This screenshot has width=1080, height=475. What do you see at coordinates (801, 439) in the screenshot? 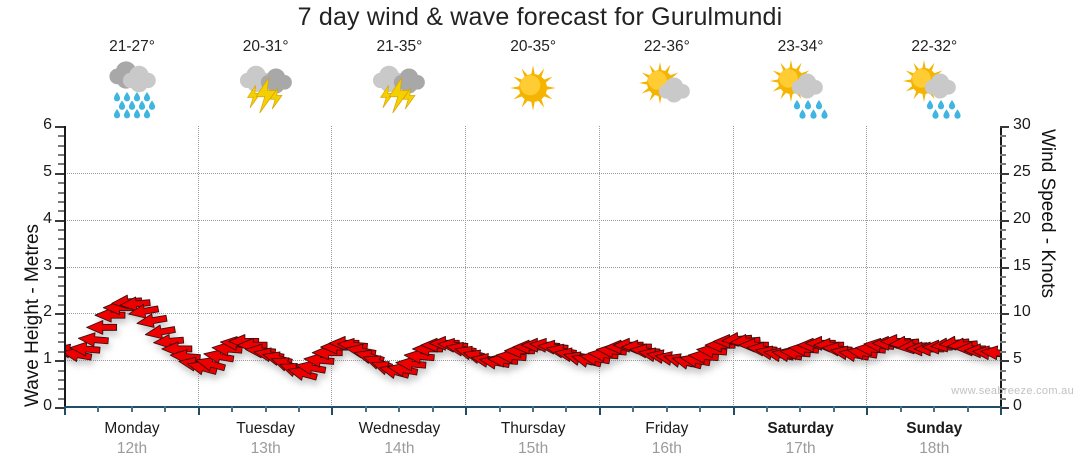
I see `day-label-saturday: Saturday 17th` at bounding box center [801, 439].